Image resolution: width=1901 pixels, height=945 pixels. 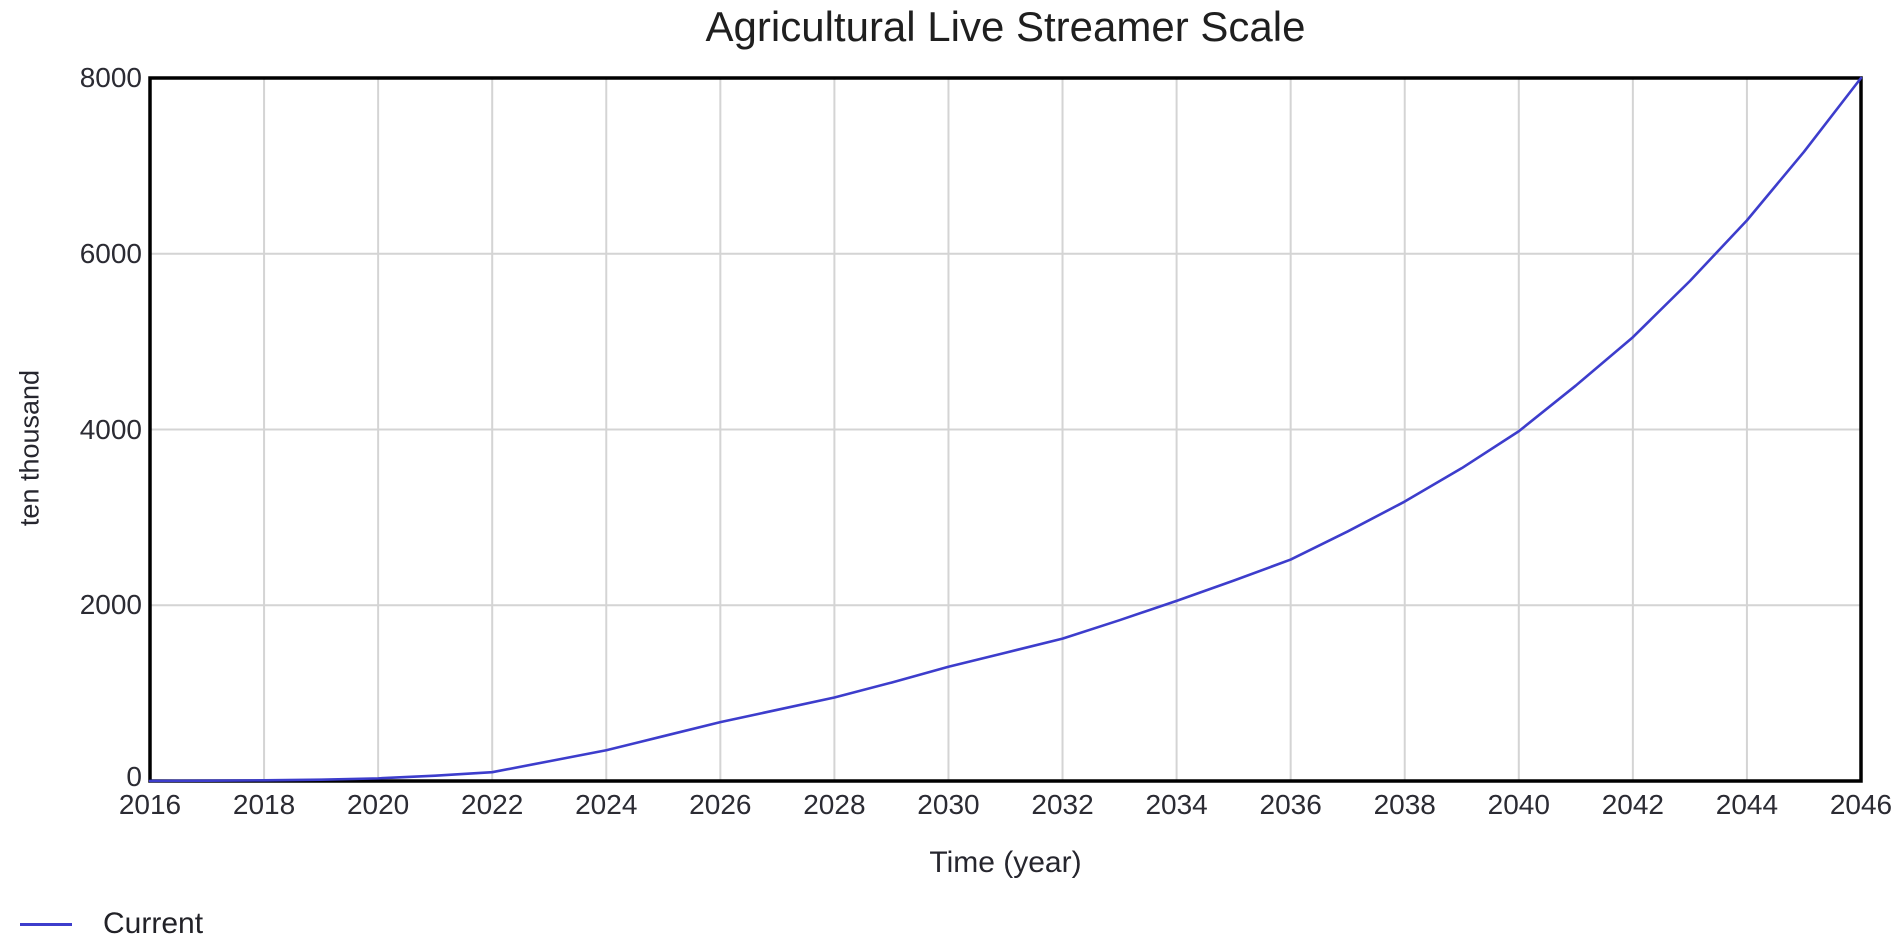 I want to click on x-tick-label: 2034, so click(x=1176, y=804).